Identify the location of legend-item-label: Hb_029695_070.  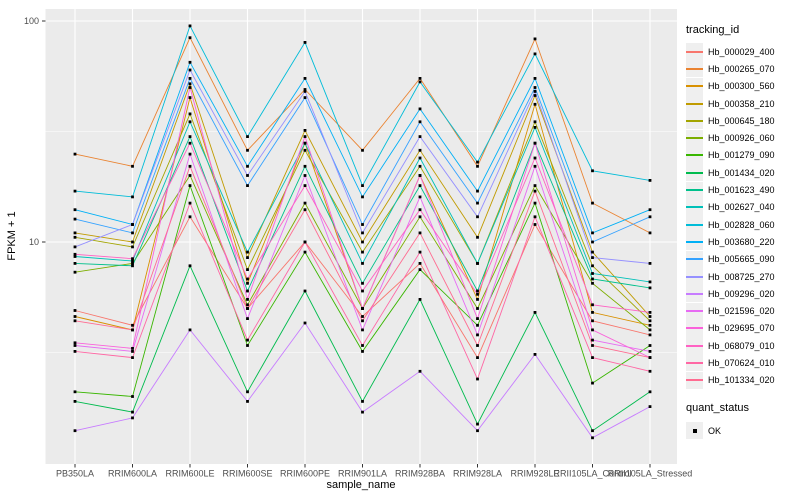
(741, 328).